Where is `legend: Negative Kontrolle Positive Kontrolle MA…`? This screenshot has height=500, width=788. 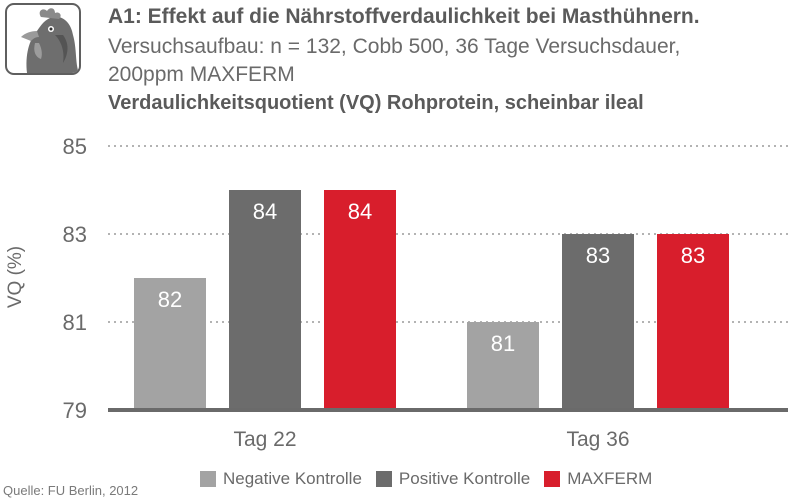
legend: Negative Kontrolle Positive Kontrolle MA… is located at coordinates (433, 479).